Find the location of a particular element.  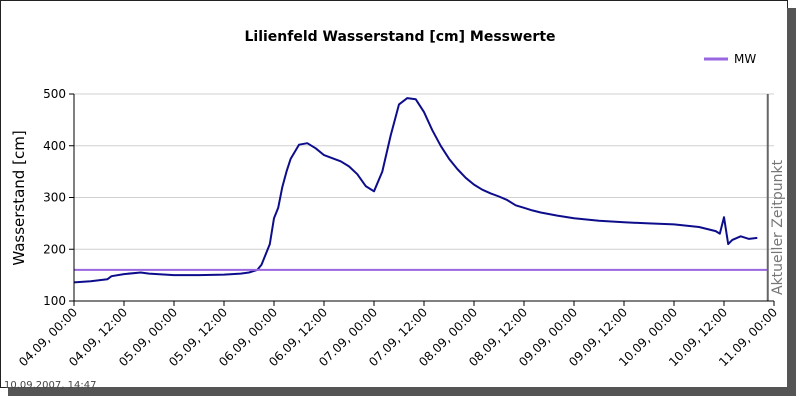

y-tick-label: 500 is located at coordinates (54, 94).